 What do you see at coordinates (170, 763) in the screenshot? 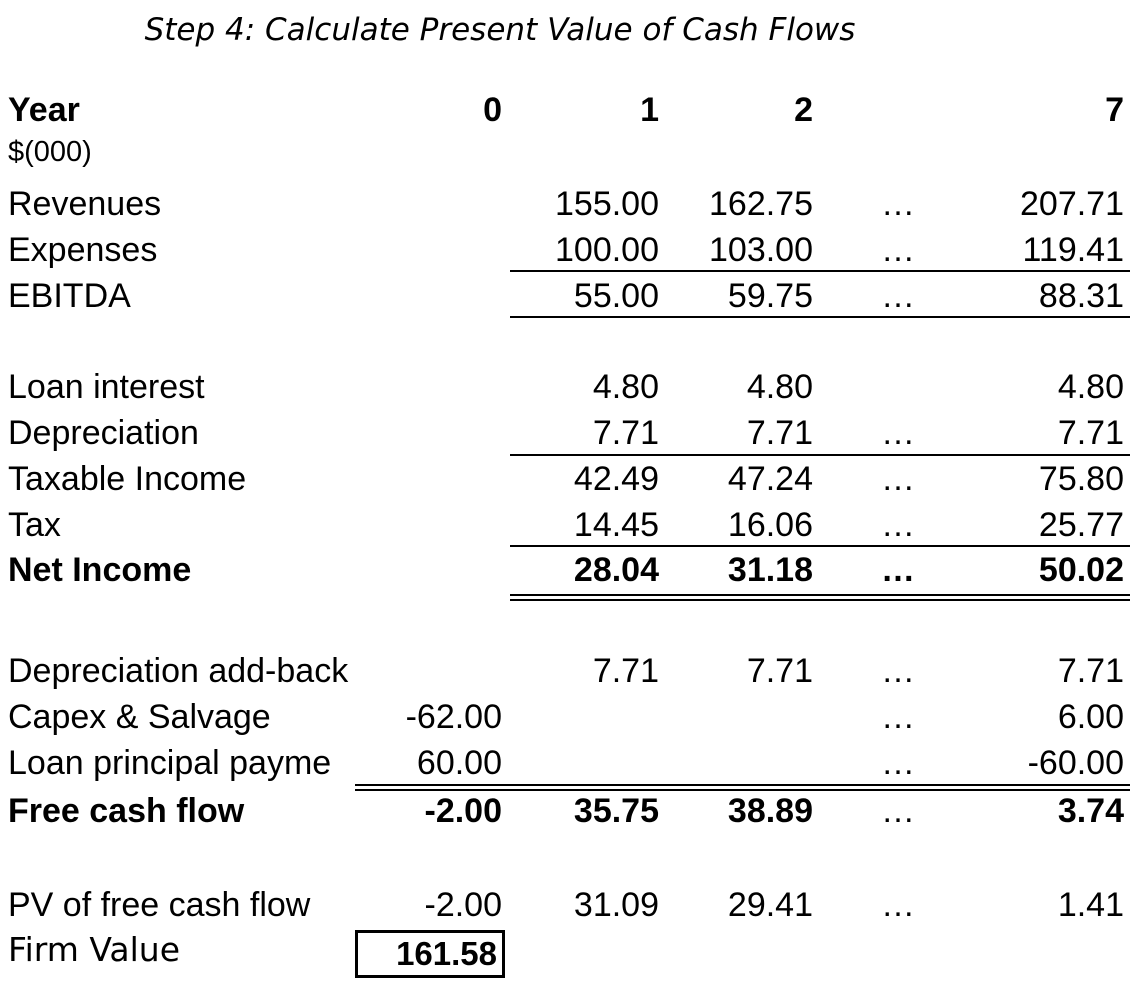
I see `row-label: Loan principal payme` at bounding box center [170, 763].